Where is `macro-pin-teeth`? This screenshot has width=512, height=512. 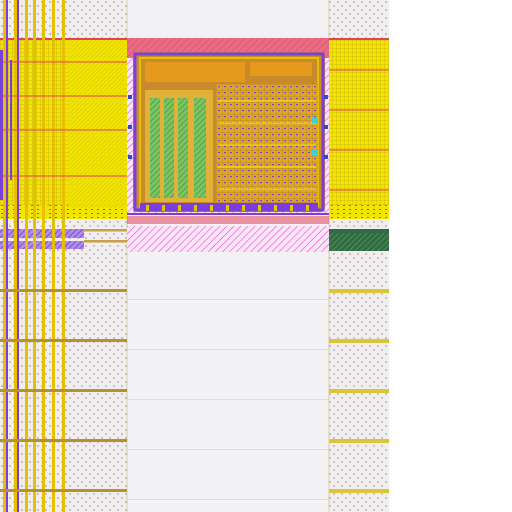 macro-pin-teeth is located at coordinates (227, 208).